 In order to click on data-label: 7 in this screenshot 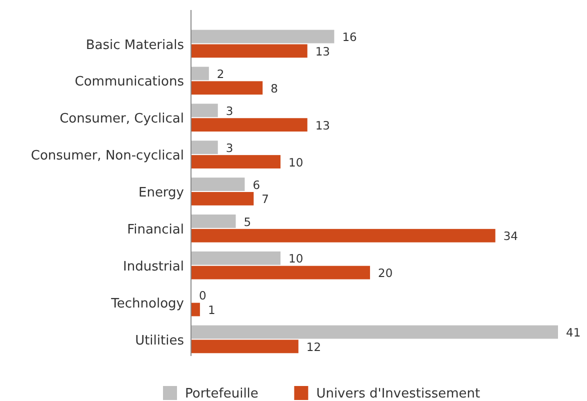, I will do `click(265, 199)`.